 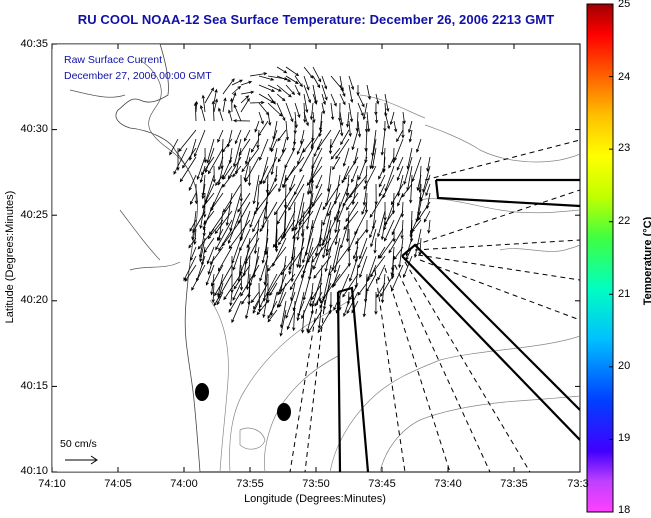 What do you see at coordinates (624, 438) in the screenshot?
I see `colorbar-tick-label: 19` at bounding box center [624, 438].